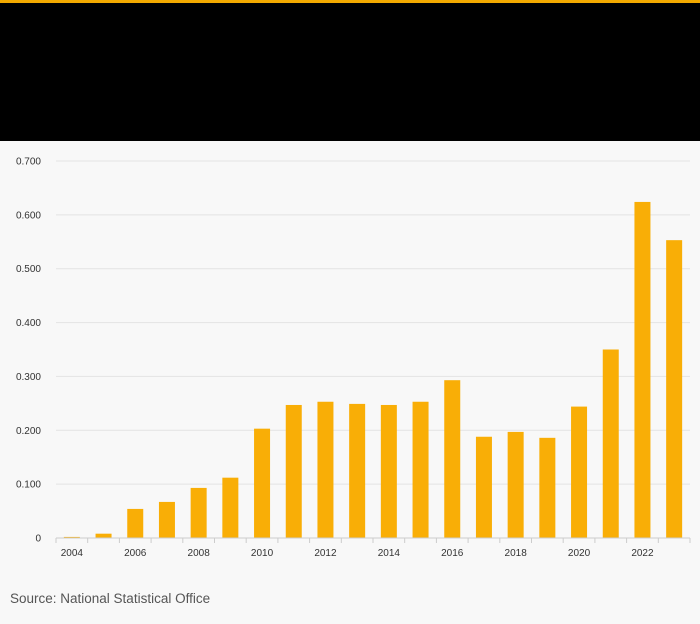 This screenshot has height=624, width=700. What do you see at coordinates (28, 431) in the screenshot?
I see `y-tick-label: 0.200` at bounding box center [28, 431].